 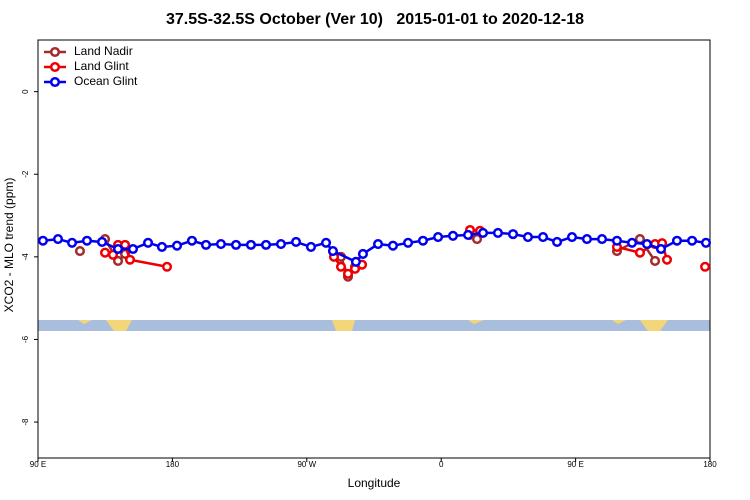 What do you see at coordinates (306, 464) in the screenshot?
I see `x-tick-label: 90 W` at bounding box center [306, 464].